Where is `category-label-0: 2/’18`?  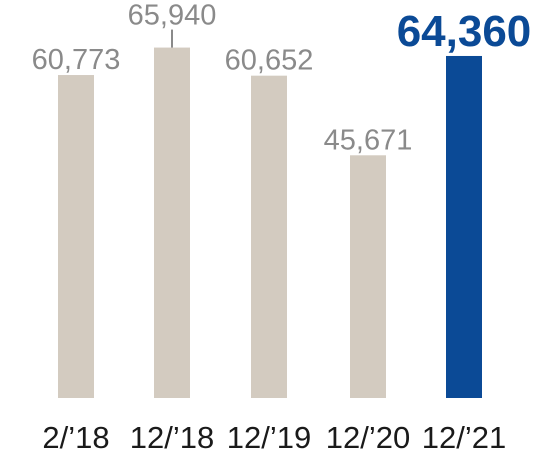 category-label-0: 2/’18 is located at coordinates (75, 437).